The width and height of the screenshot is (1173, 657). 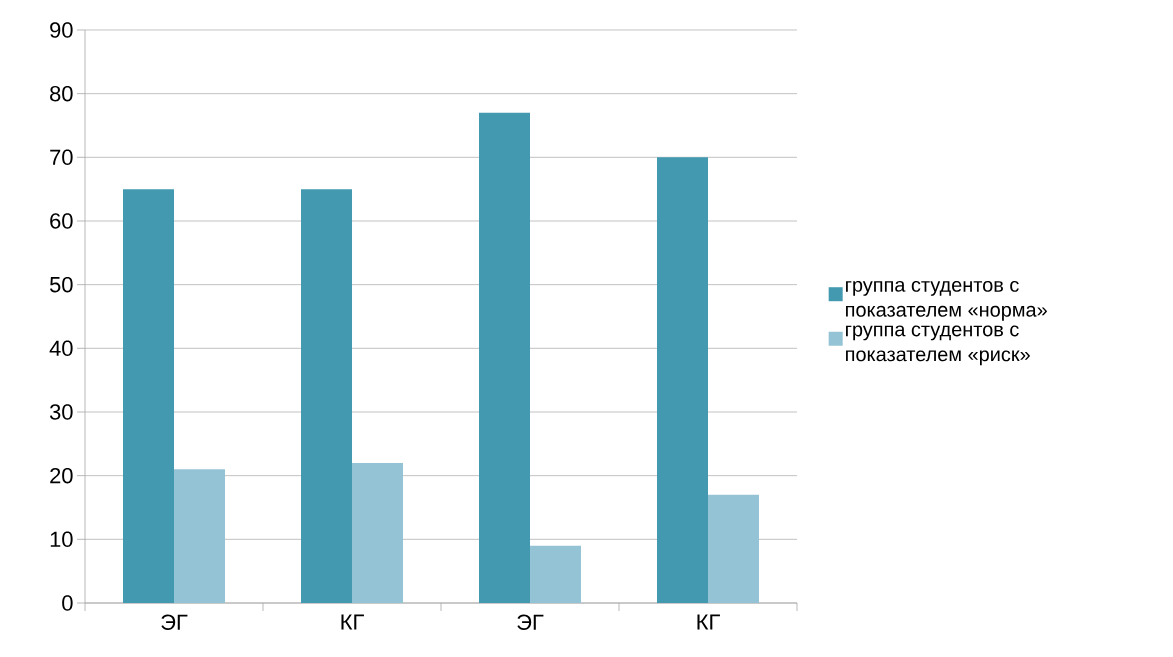 I want to click on y-tick-label: 50, so click(x=61, y=284).